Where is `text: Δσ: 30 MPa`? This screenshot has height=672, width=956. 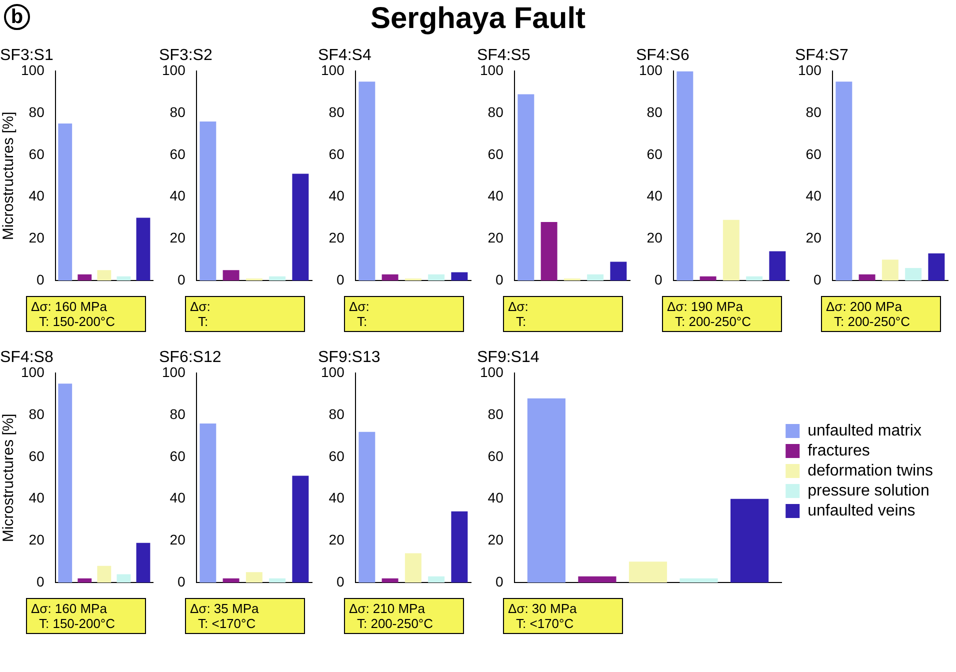
text: Δσ: 30 MPa is located at coordinates (543, 608).